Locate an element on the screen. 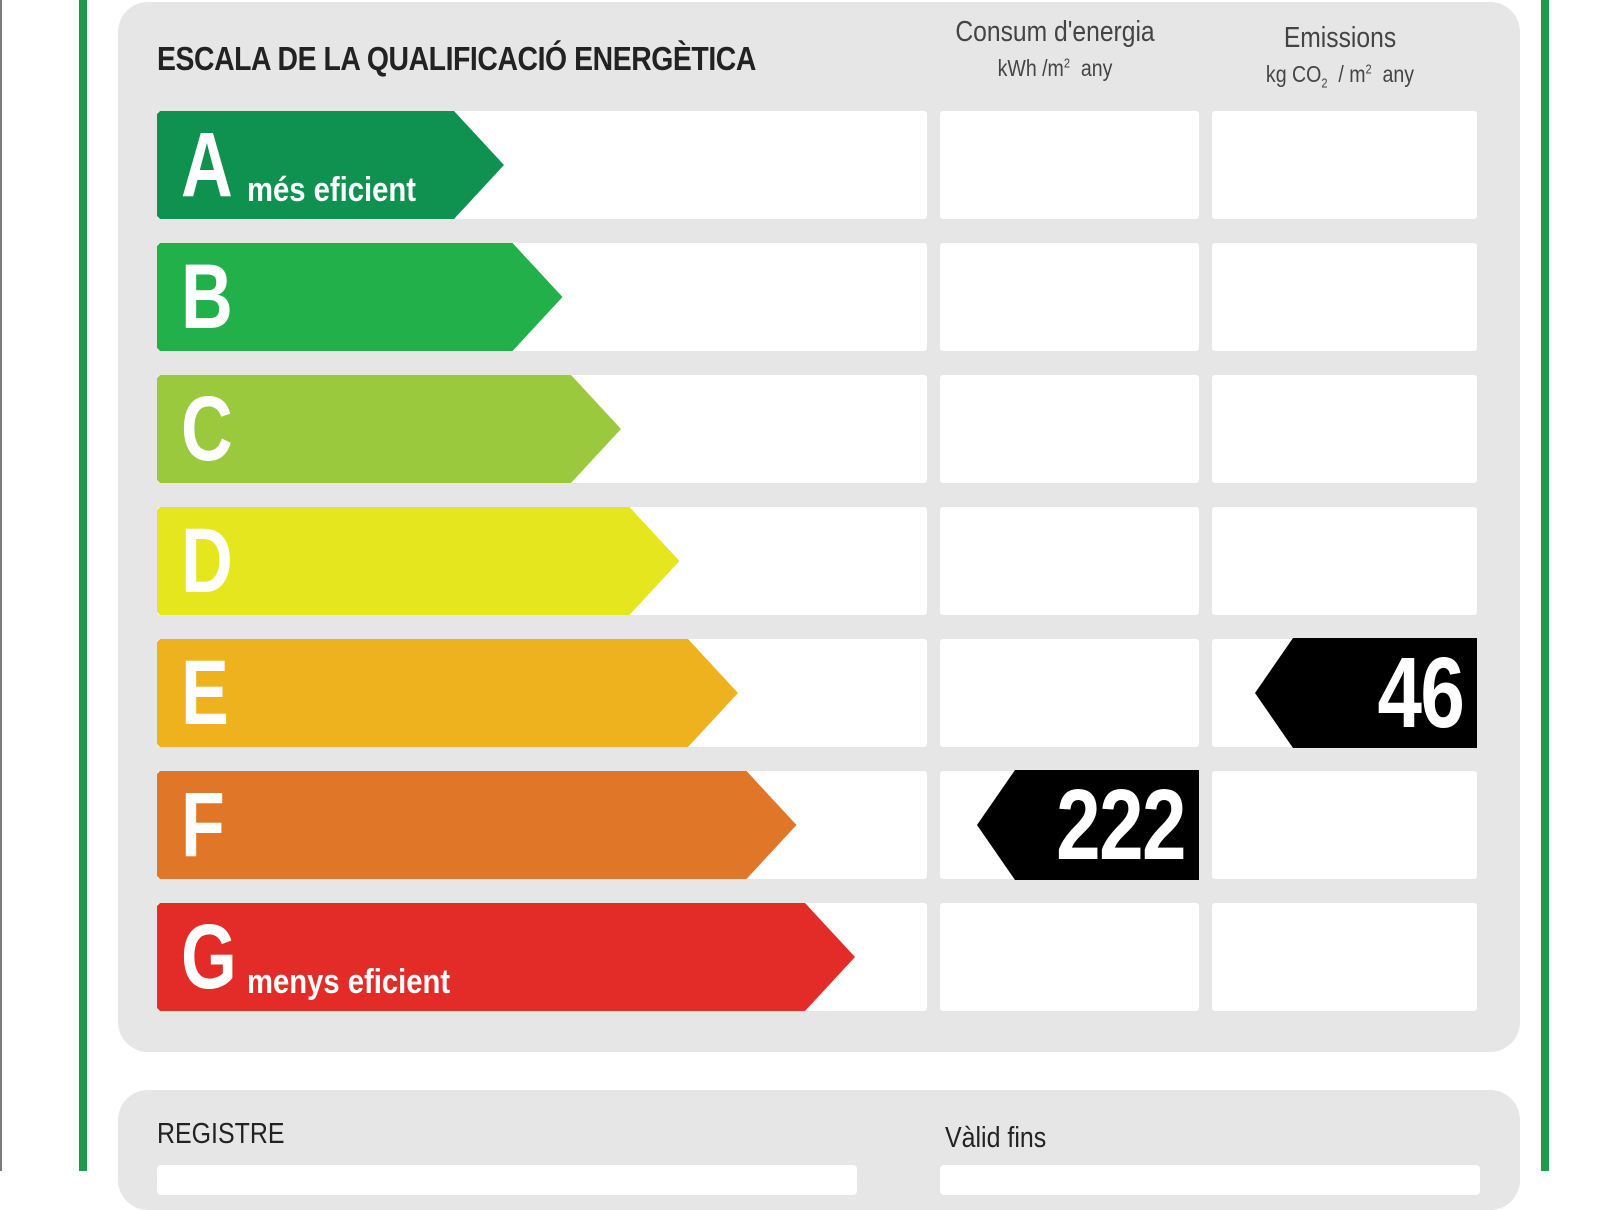  band-letter: D is located at coordinates (207, 561).